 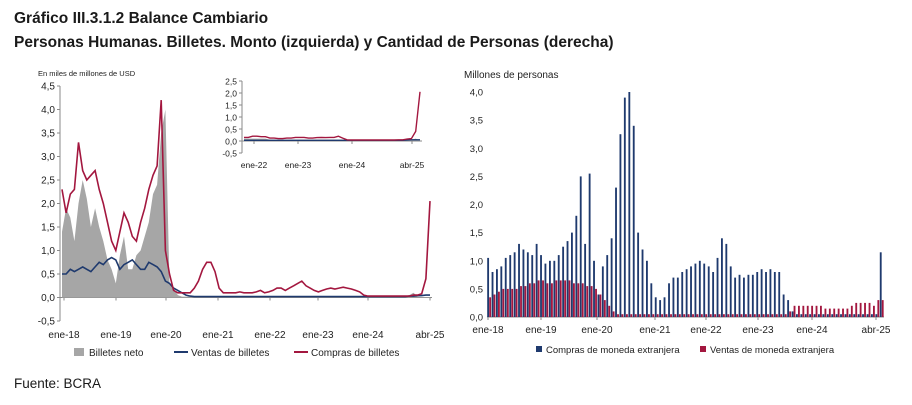 What do you see at coordinates (476, 289) in the screenshot?
I see `right-y-tick-label: 0,5` at bounding box center [476, 289].